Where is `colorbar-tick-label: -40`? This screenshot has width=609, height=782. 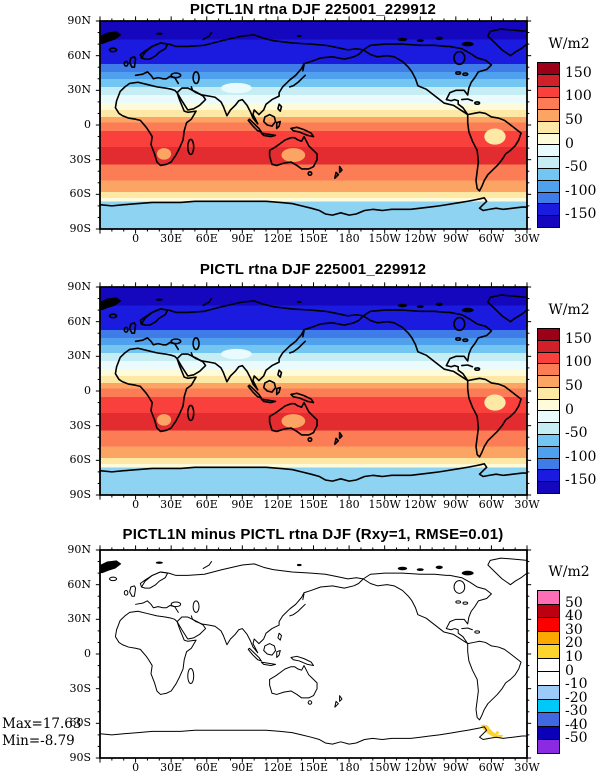 colorbar-tick-label: -40 is located at coordinates (576, 724).